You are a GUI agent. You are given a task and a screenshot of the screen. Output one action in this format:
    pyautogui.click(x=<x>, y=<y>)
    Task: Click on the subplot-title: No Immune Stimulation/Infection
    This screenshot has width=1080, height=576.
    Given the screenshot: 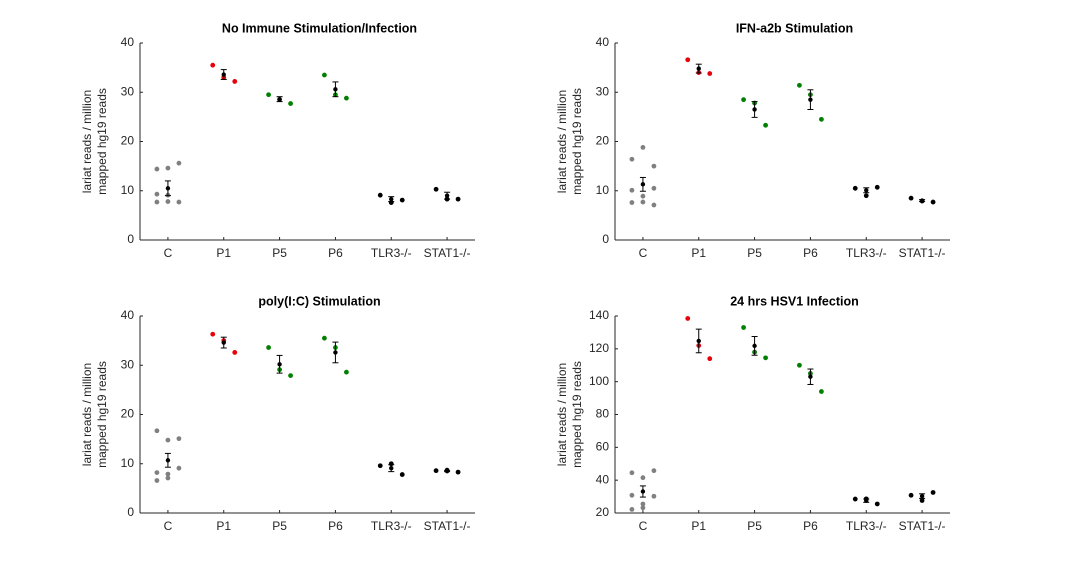 What is the action you would take?
    pyautogui.click(x=319, y=28)
    